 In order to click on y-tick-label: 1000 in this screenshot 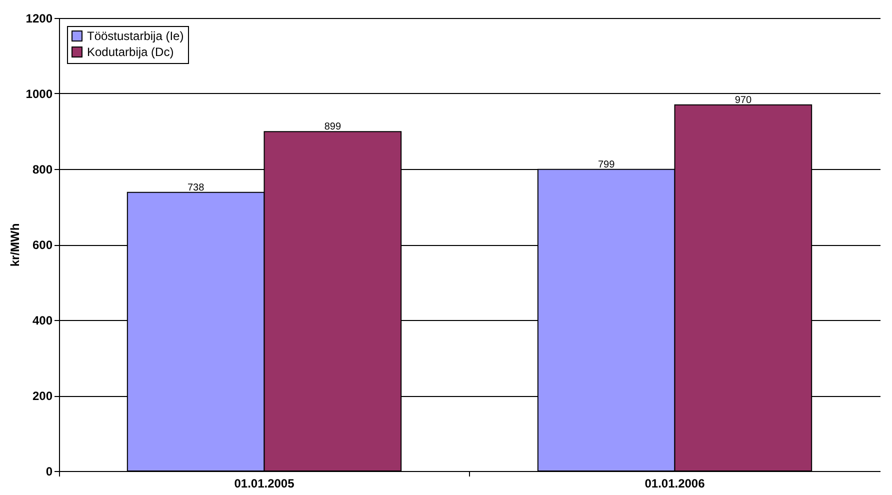, I will do `click(39, 94)`.